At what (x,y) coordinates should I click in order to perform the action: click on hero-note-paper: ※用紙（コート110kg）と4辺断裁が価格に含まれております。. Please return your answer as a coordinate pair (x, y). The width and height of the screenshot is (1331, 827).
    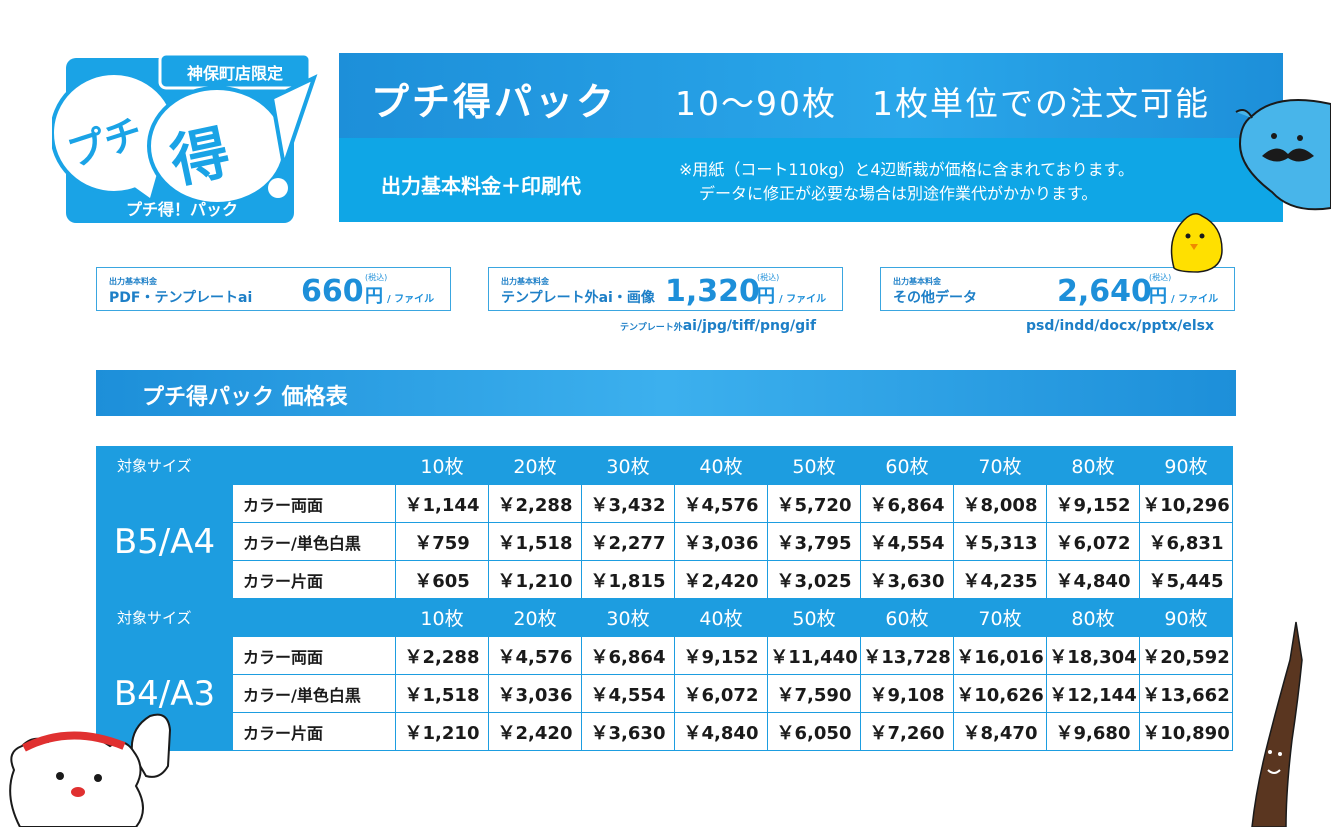
    Looking at the image, I should click on (906, 169).